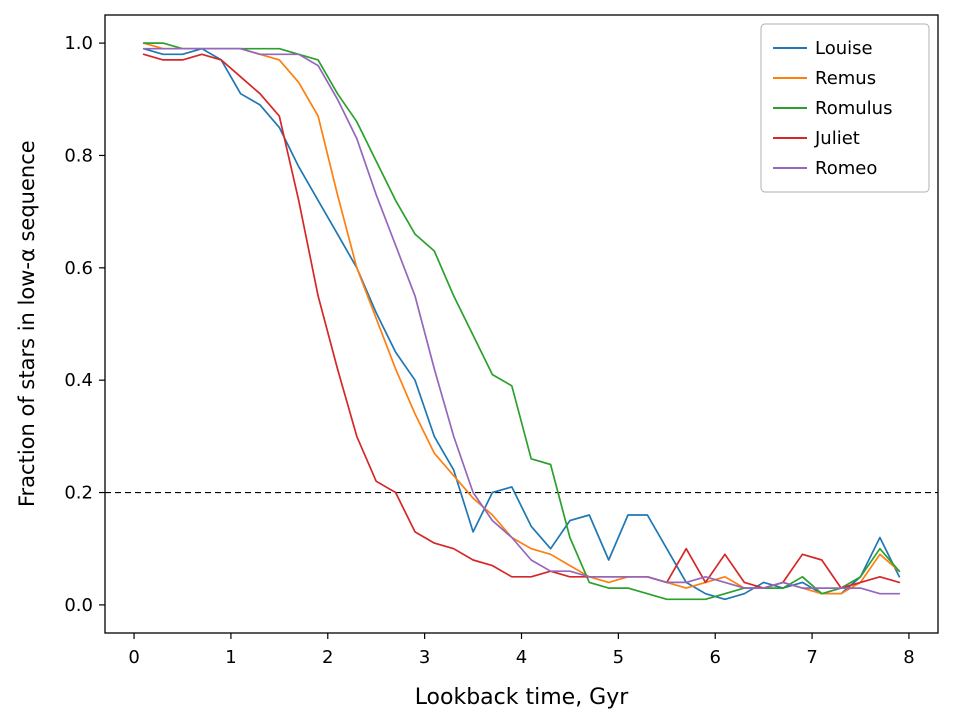 Image resolution: width=960 pixels, height=720 pixels. I want to click on legend-label-romeo: Romeo, so click(846, 168).